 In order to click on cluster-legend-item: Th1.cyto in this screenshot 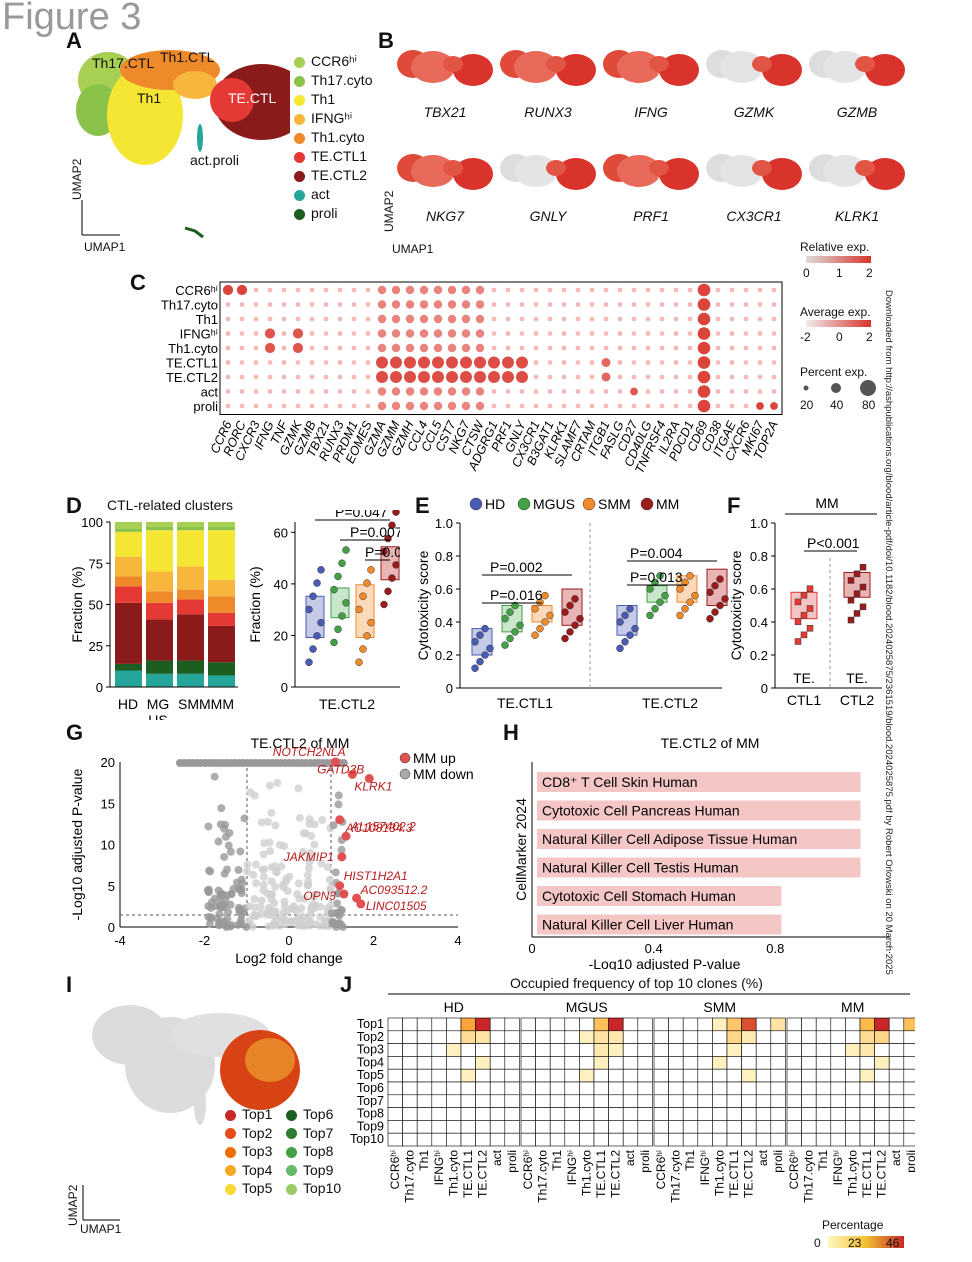, I will do `click(333, 137)`.